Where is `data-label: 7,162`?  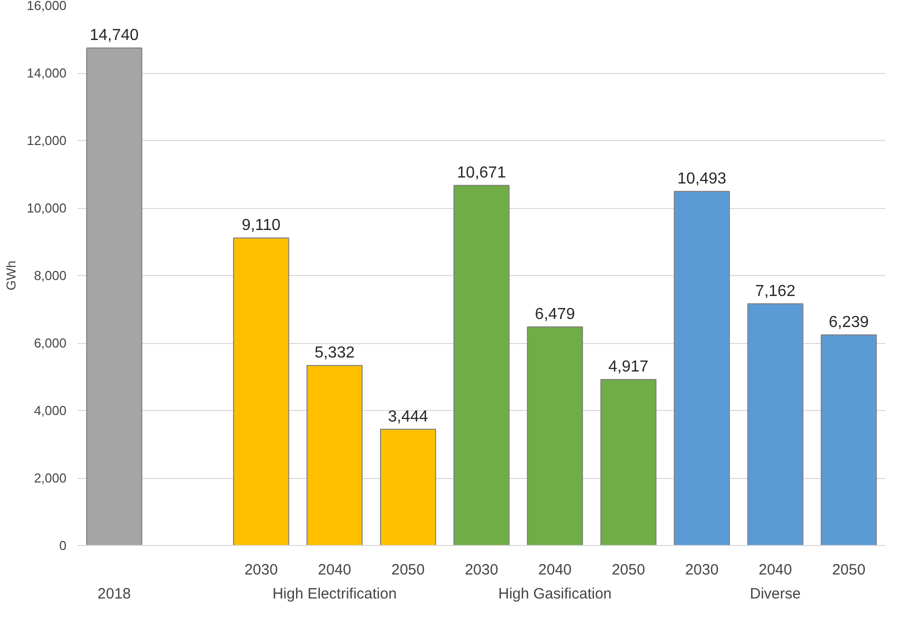 data-label: 7,162 is located at coordinates (775, 291).